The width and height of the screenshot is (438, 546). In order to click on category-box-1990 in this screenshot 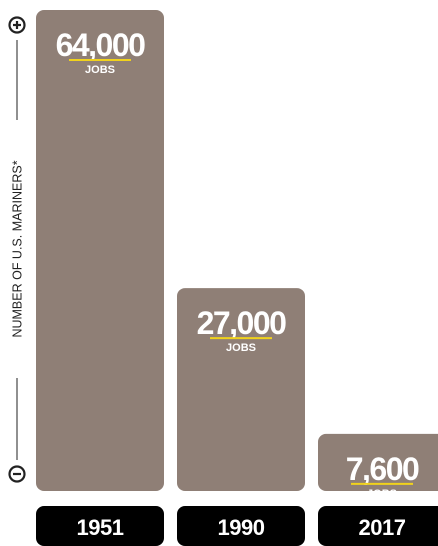, I will do `click(241, 526)`.